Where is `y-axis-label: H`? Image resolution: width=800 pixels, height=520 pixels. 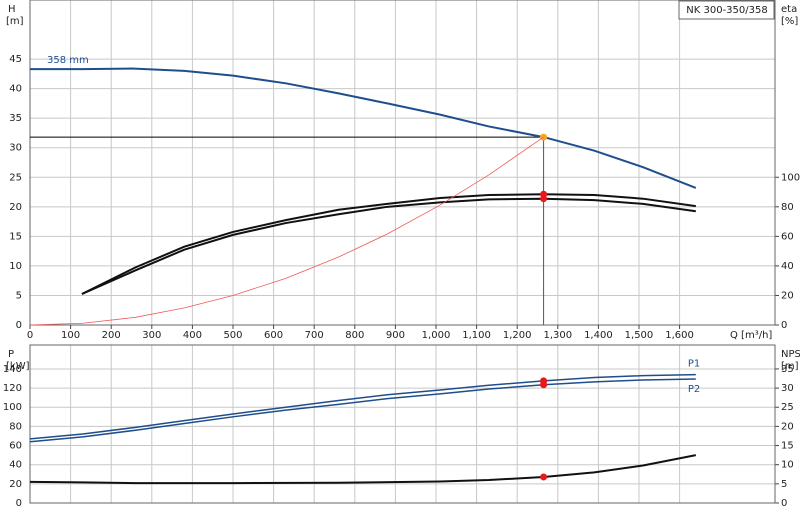
y-axis-label: H is located at coordinates (12, 9).